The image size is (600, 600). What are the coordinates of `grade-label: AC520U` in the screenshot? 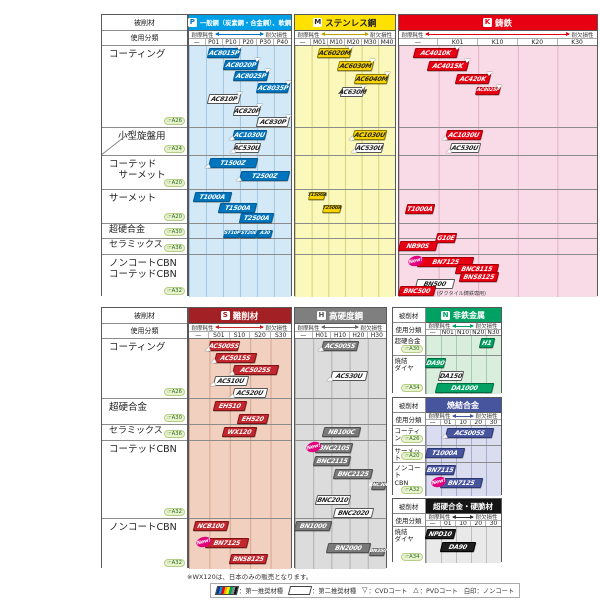 It's located at (250, 393).